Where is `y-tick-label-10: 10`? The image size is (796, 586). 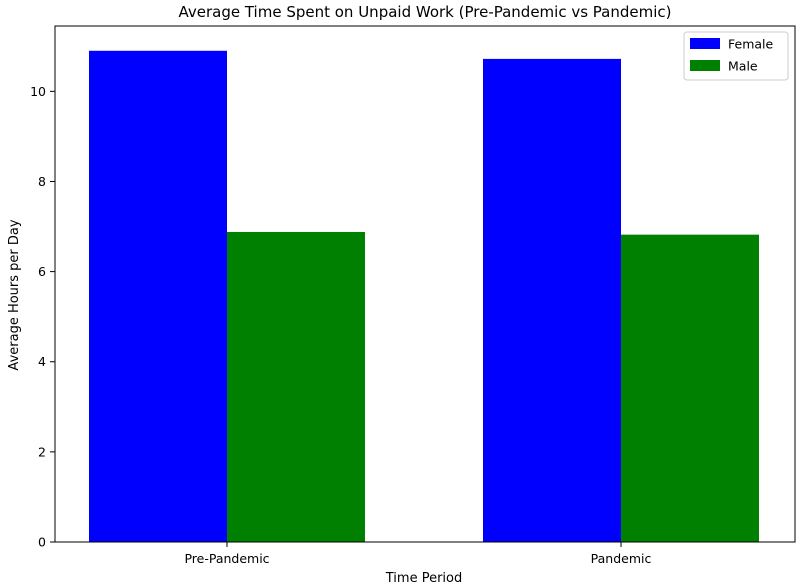 y-tick-label-10: 10 is located at coordinates (38, 91).